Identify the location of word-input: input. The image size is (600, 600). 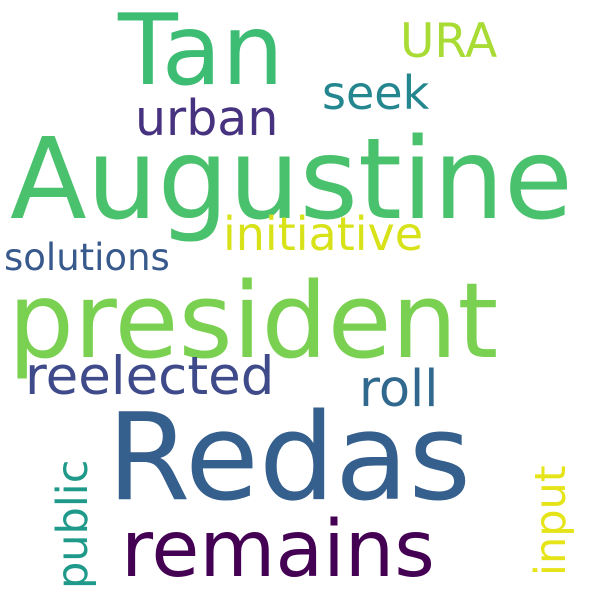
(551, 520).